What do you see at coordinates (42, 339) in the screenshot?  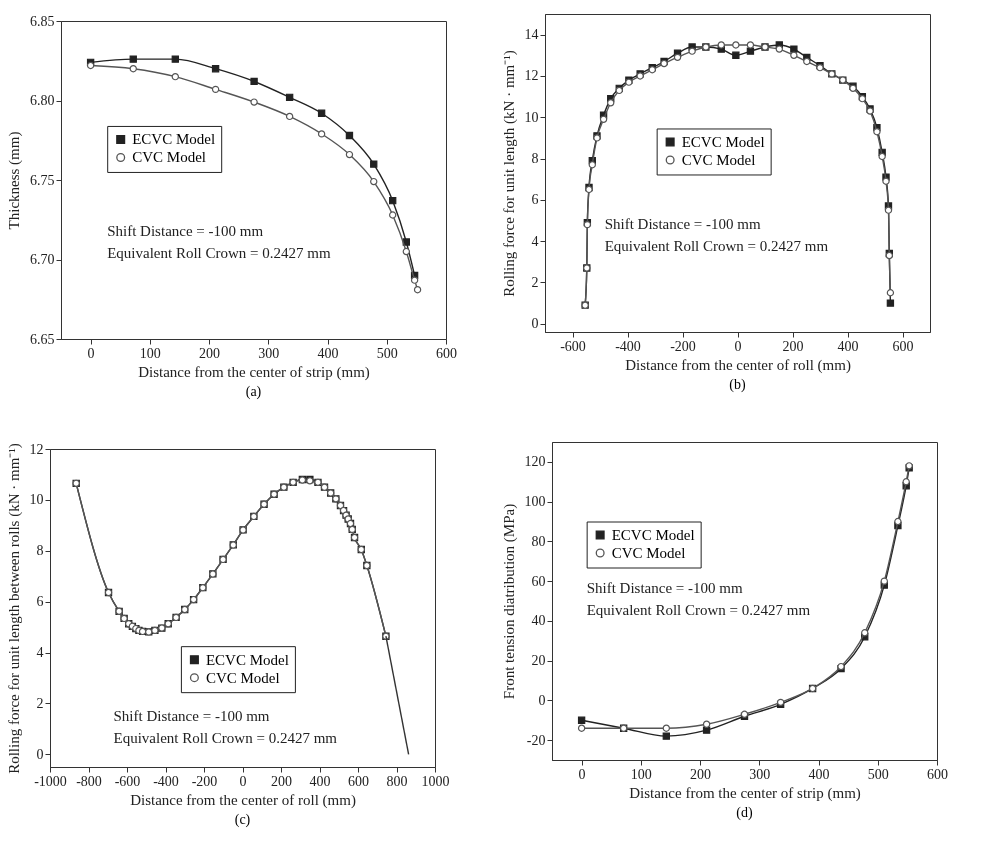 I see `y-tick-label: 6.65` at bounding box center [42, 339].